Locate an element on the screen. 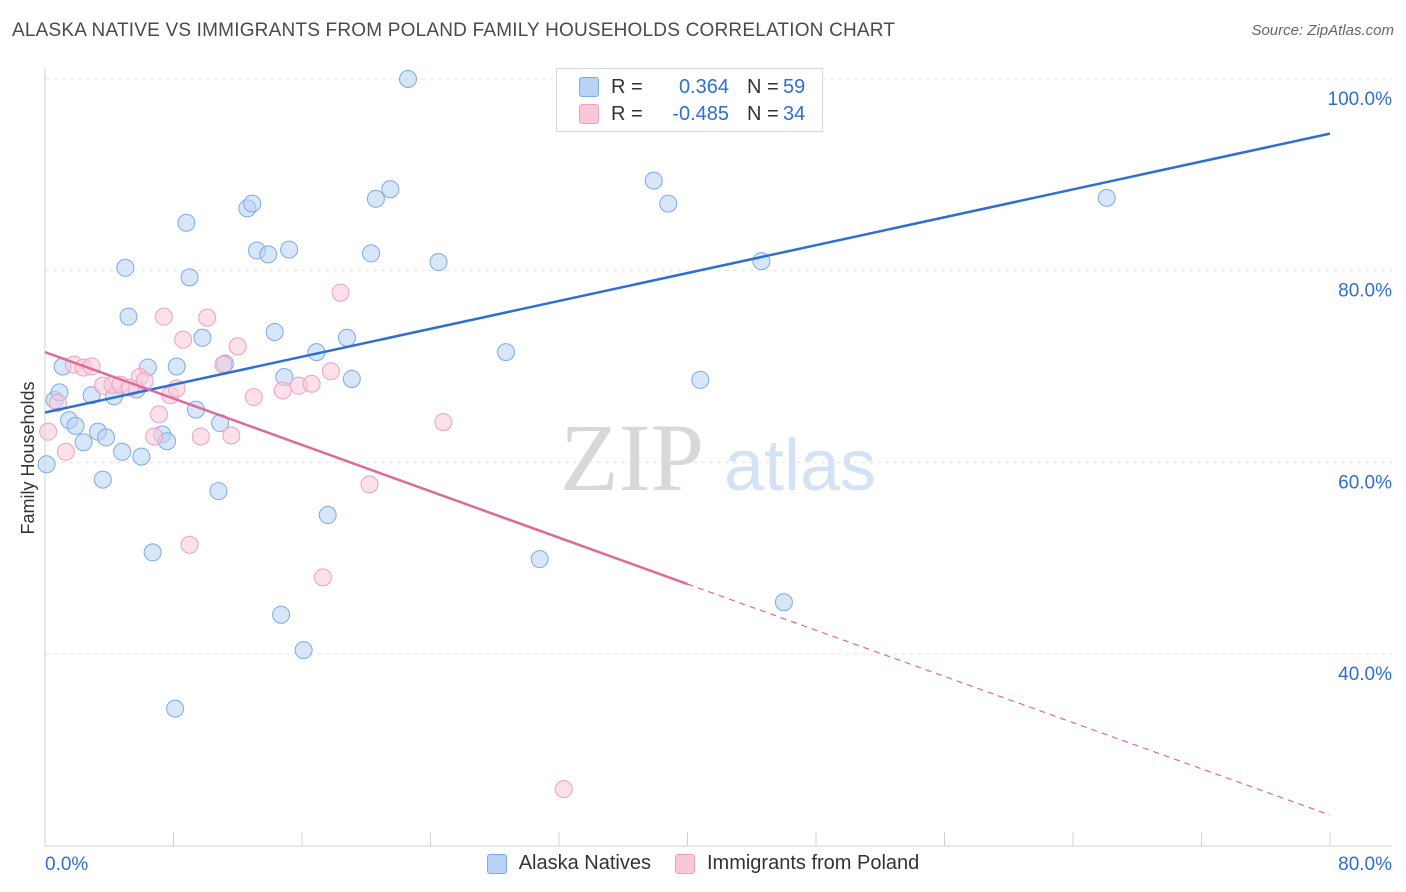 The image size is (1406, 892). y-axis-label: Family Households is located at coordinates (28, 457).